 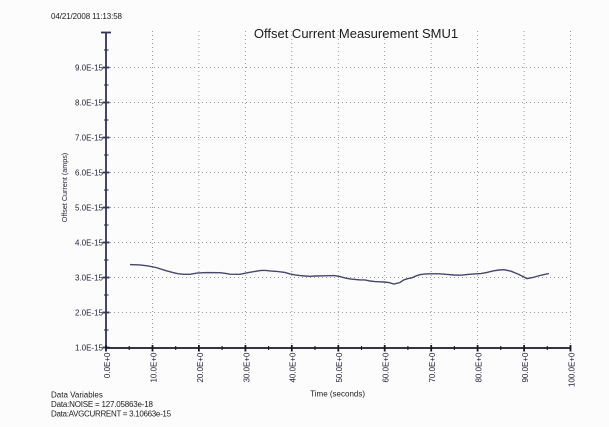 What do you see at coordinates (89, 138) in the screenshot?
I see `svg-text: 7.0E-15` at bounding box center [89, 138].